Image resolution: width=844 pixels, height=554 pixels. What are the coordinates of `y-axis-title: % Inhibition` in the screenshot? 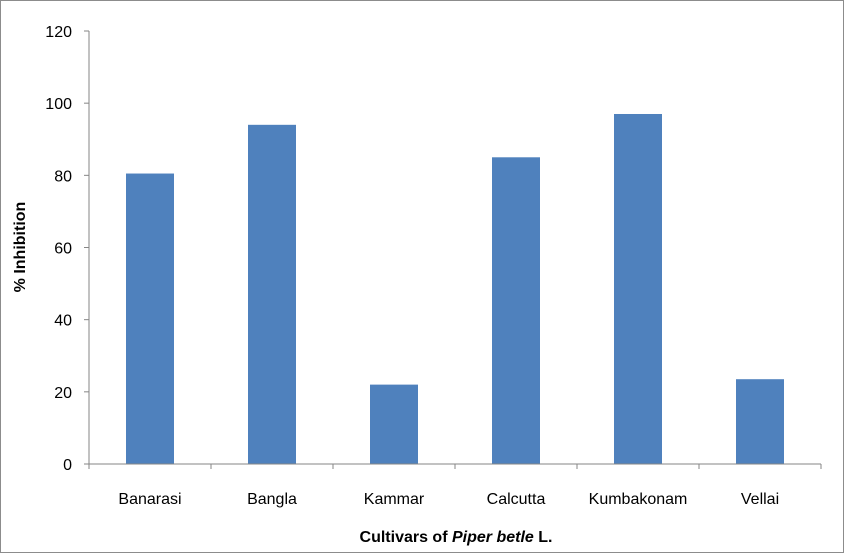 It's located at (20, 247).